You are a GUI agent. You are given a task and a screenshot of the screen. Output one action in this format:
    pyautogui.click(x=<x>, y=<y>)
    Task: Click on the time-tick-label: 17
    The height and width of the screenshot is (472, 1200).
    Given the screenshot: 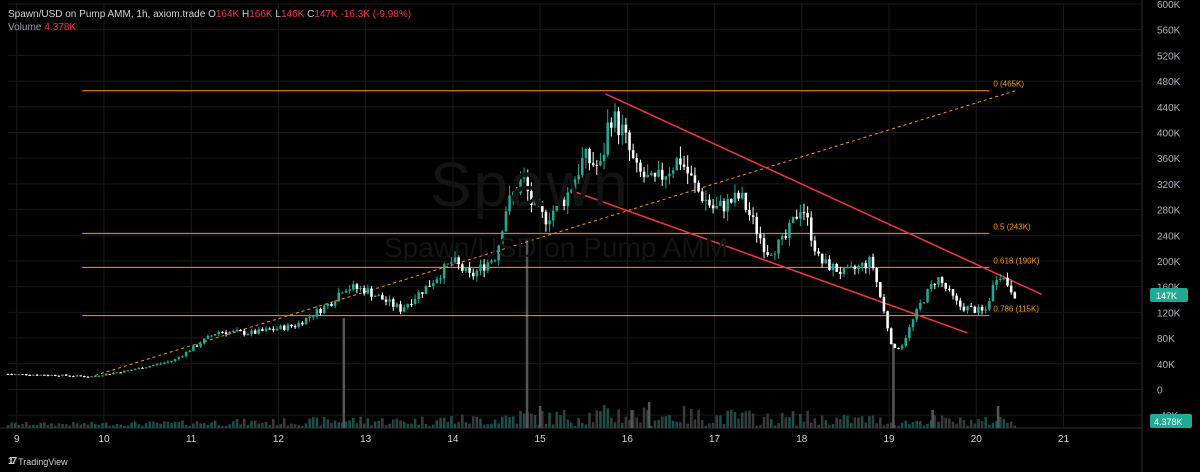 What is the action you would take?
    pyautogui.click(x=715, y=439)
    